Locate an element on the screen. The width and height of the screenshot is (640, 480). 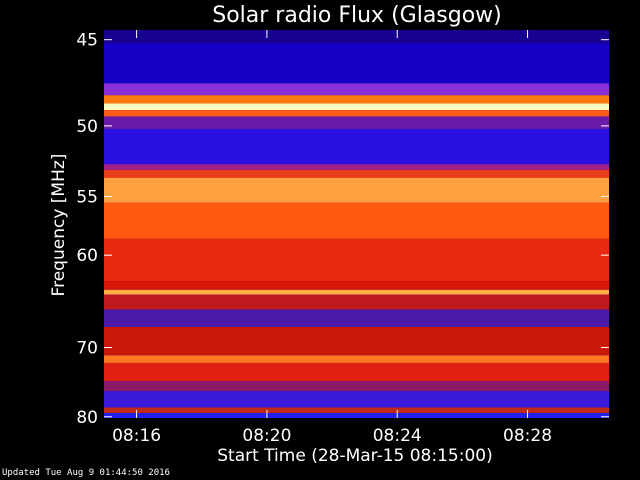
x-tick-label: 08:24 is located at coordinates (397, 436).